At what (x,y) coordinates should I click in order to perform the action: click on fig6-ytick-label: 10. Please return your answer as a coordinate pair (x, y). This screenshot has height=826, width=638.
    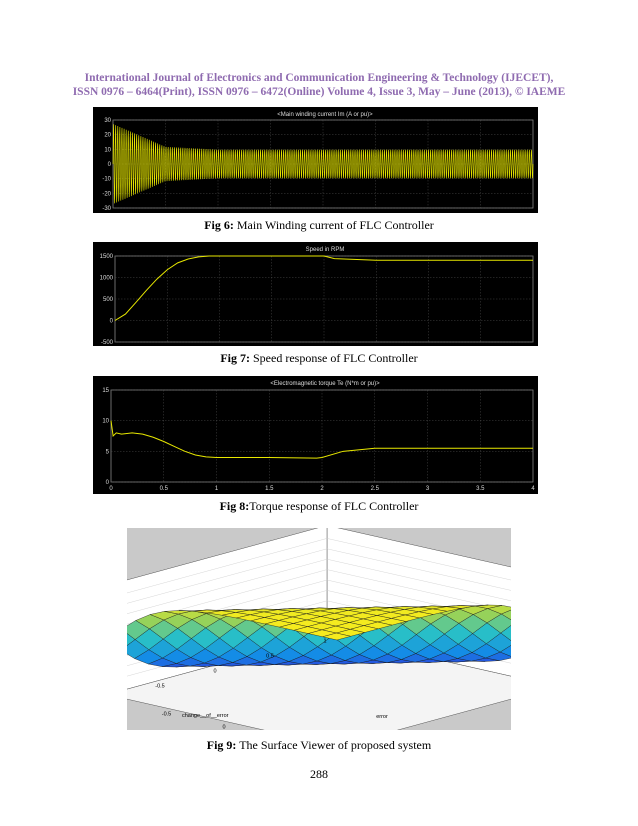
    Looking at the image, I should click on (107, 150).